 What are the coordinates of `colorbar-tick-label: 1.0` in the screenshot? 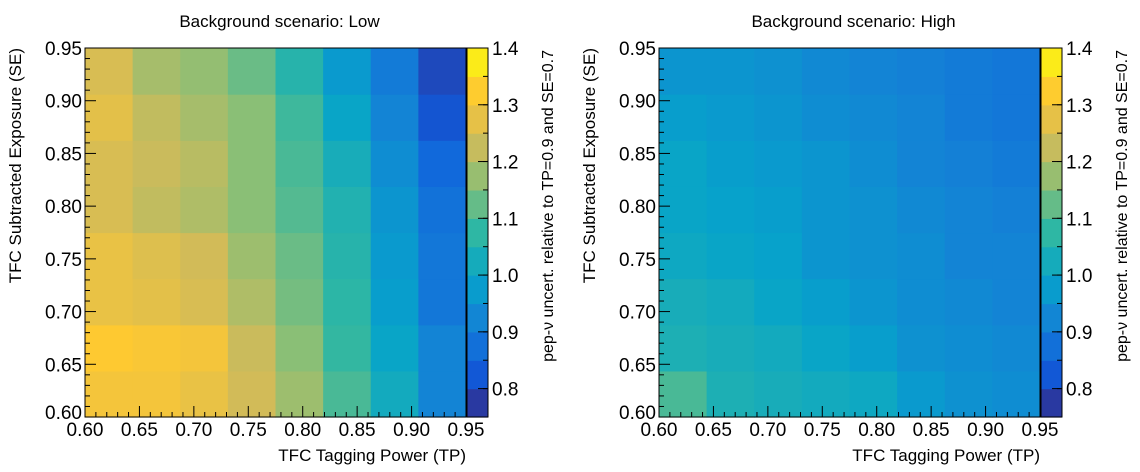 It's located at (505, 276).